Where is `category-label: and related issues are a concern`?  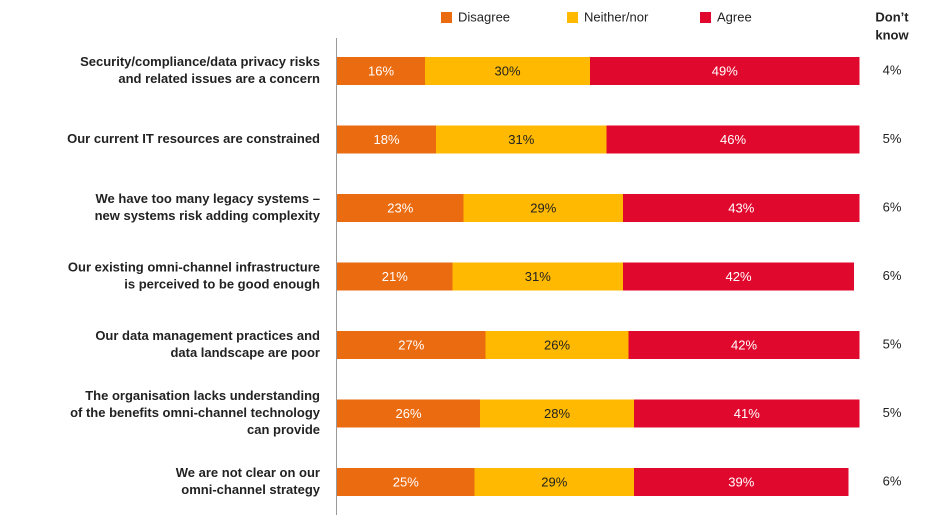
category-label: and related issues are a concern is located at coordinates (219, 78).